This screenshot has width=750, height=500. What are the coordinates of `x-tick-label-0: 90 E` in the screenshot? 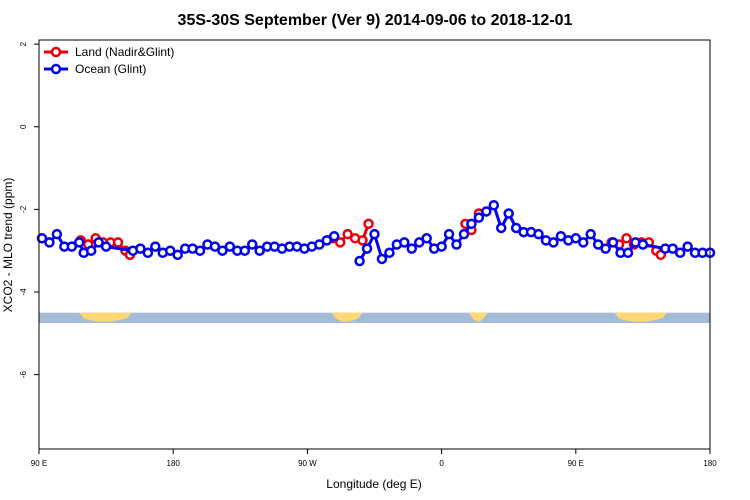 It's located at (39, 463).